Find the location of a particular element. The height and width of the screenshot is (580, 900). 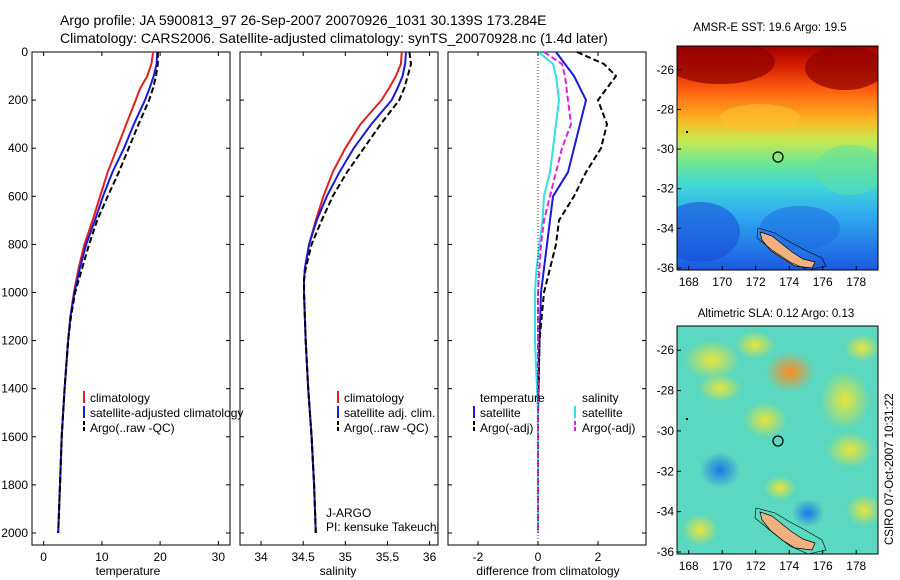

pi-label: PI: kensuke Takeuchi is located at coordinates (382, 527).